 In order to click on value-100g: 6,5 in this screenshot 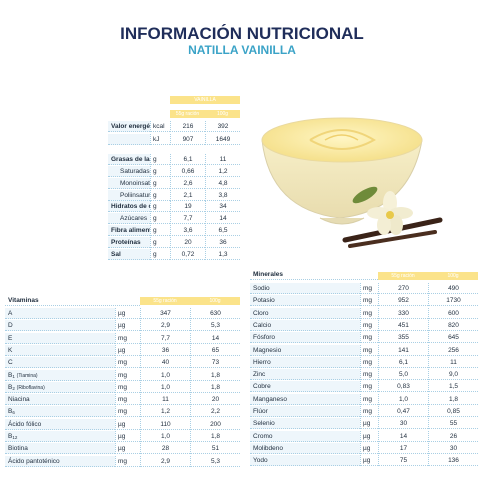, I will do `click(222, 230)`.